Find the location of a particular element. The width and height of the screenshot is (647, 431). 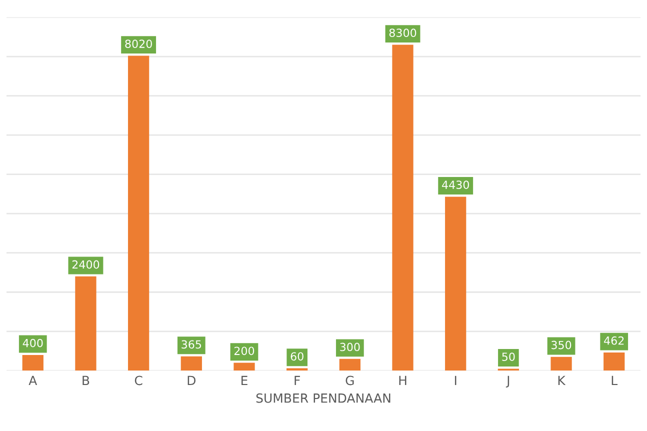

data-label: 4430 is located at coordinates (455, 184).